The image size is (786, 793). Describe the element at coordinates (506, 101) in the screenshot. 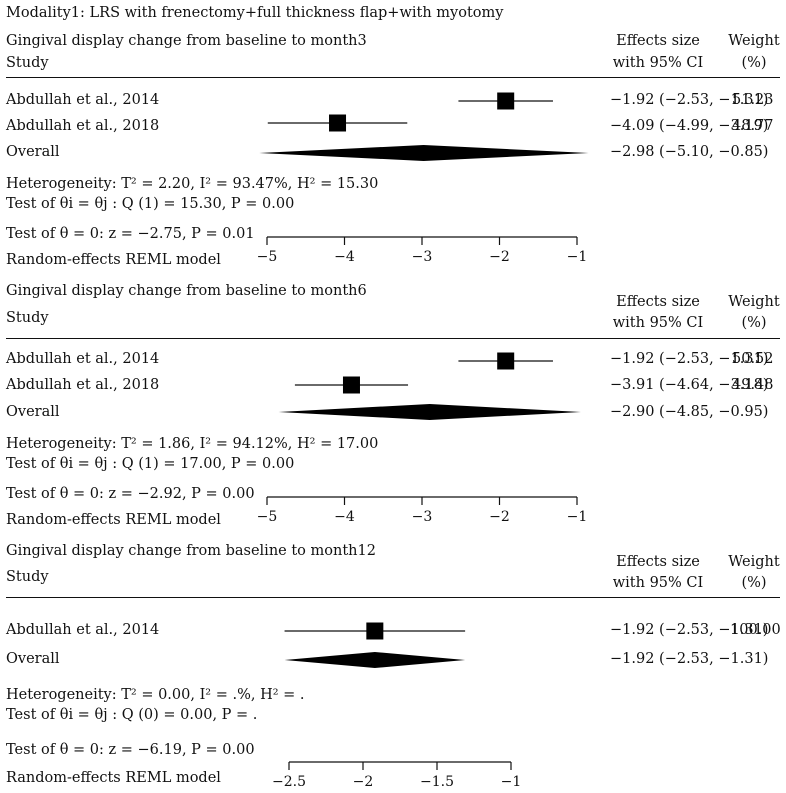

I see `panel-1-study-1-marker` at that location.